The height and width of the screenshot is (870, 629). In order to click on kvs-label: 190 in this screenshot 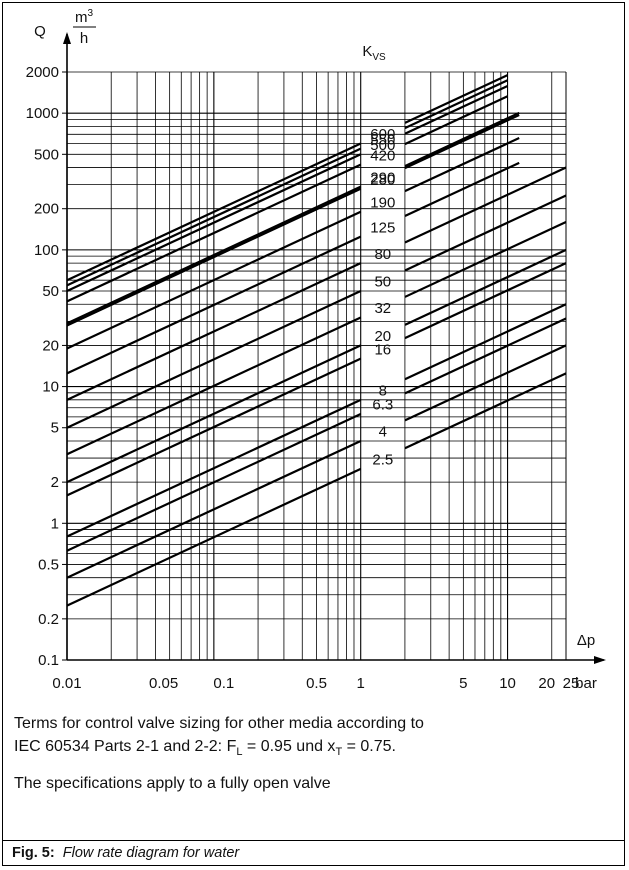, I will do `click(382, 202)`.